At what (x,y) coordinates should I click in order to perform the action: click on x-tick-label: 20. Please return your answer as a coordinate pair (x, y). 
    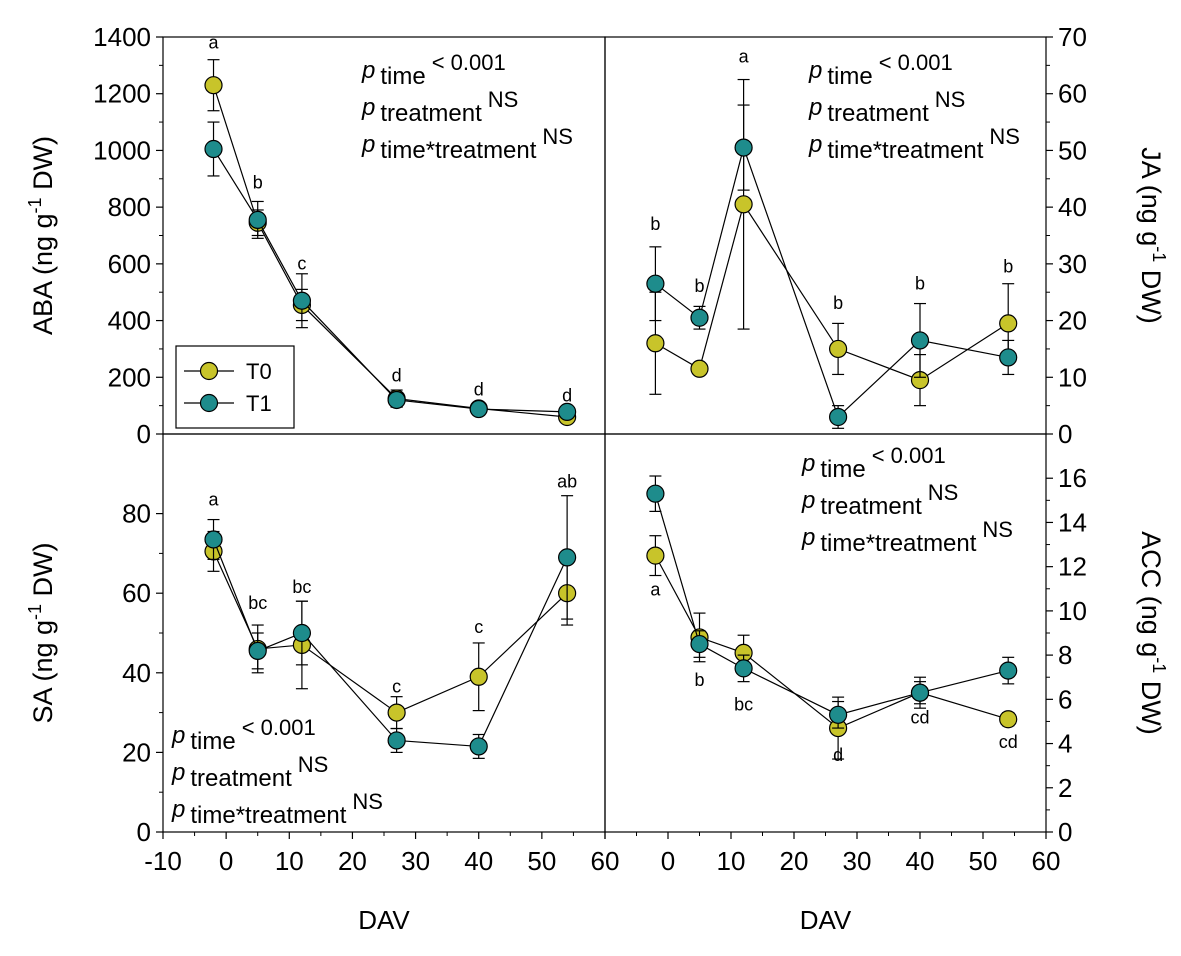
    Looking at the image, I should click on (794, 861).